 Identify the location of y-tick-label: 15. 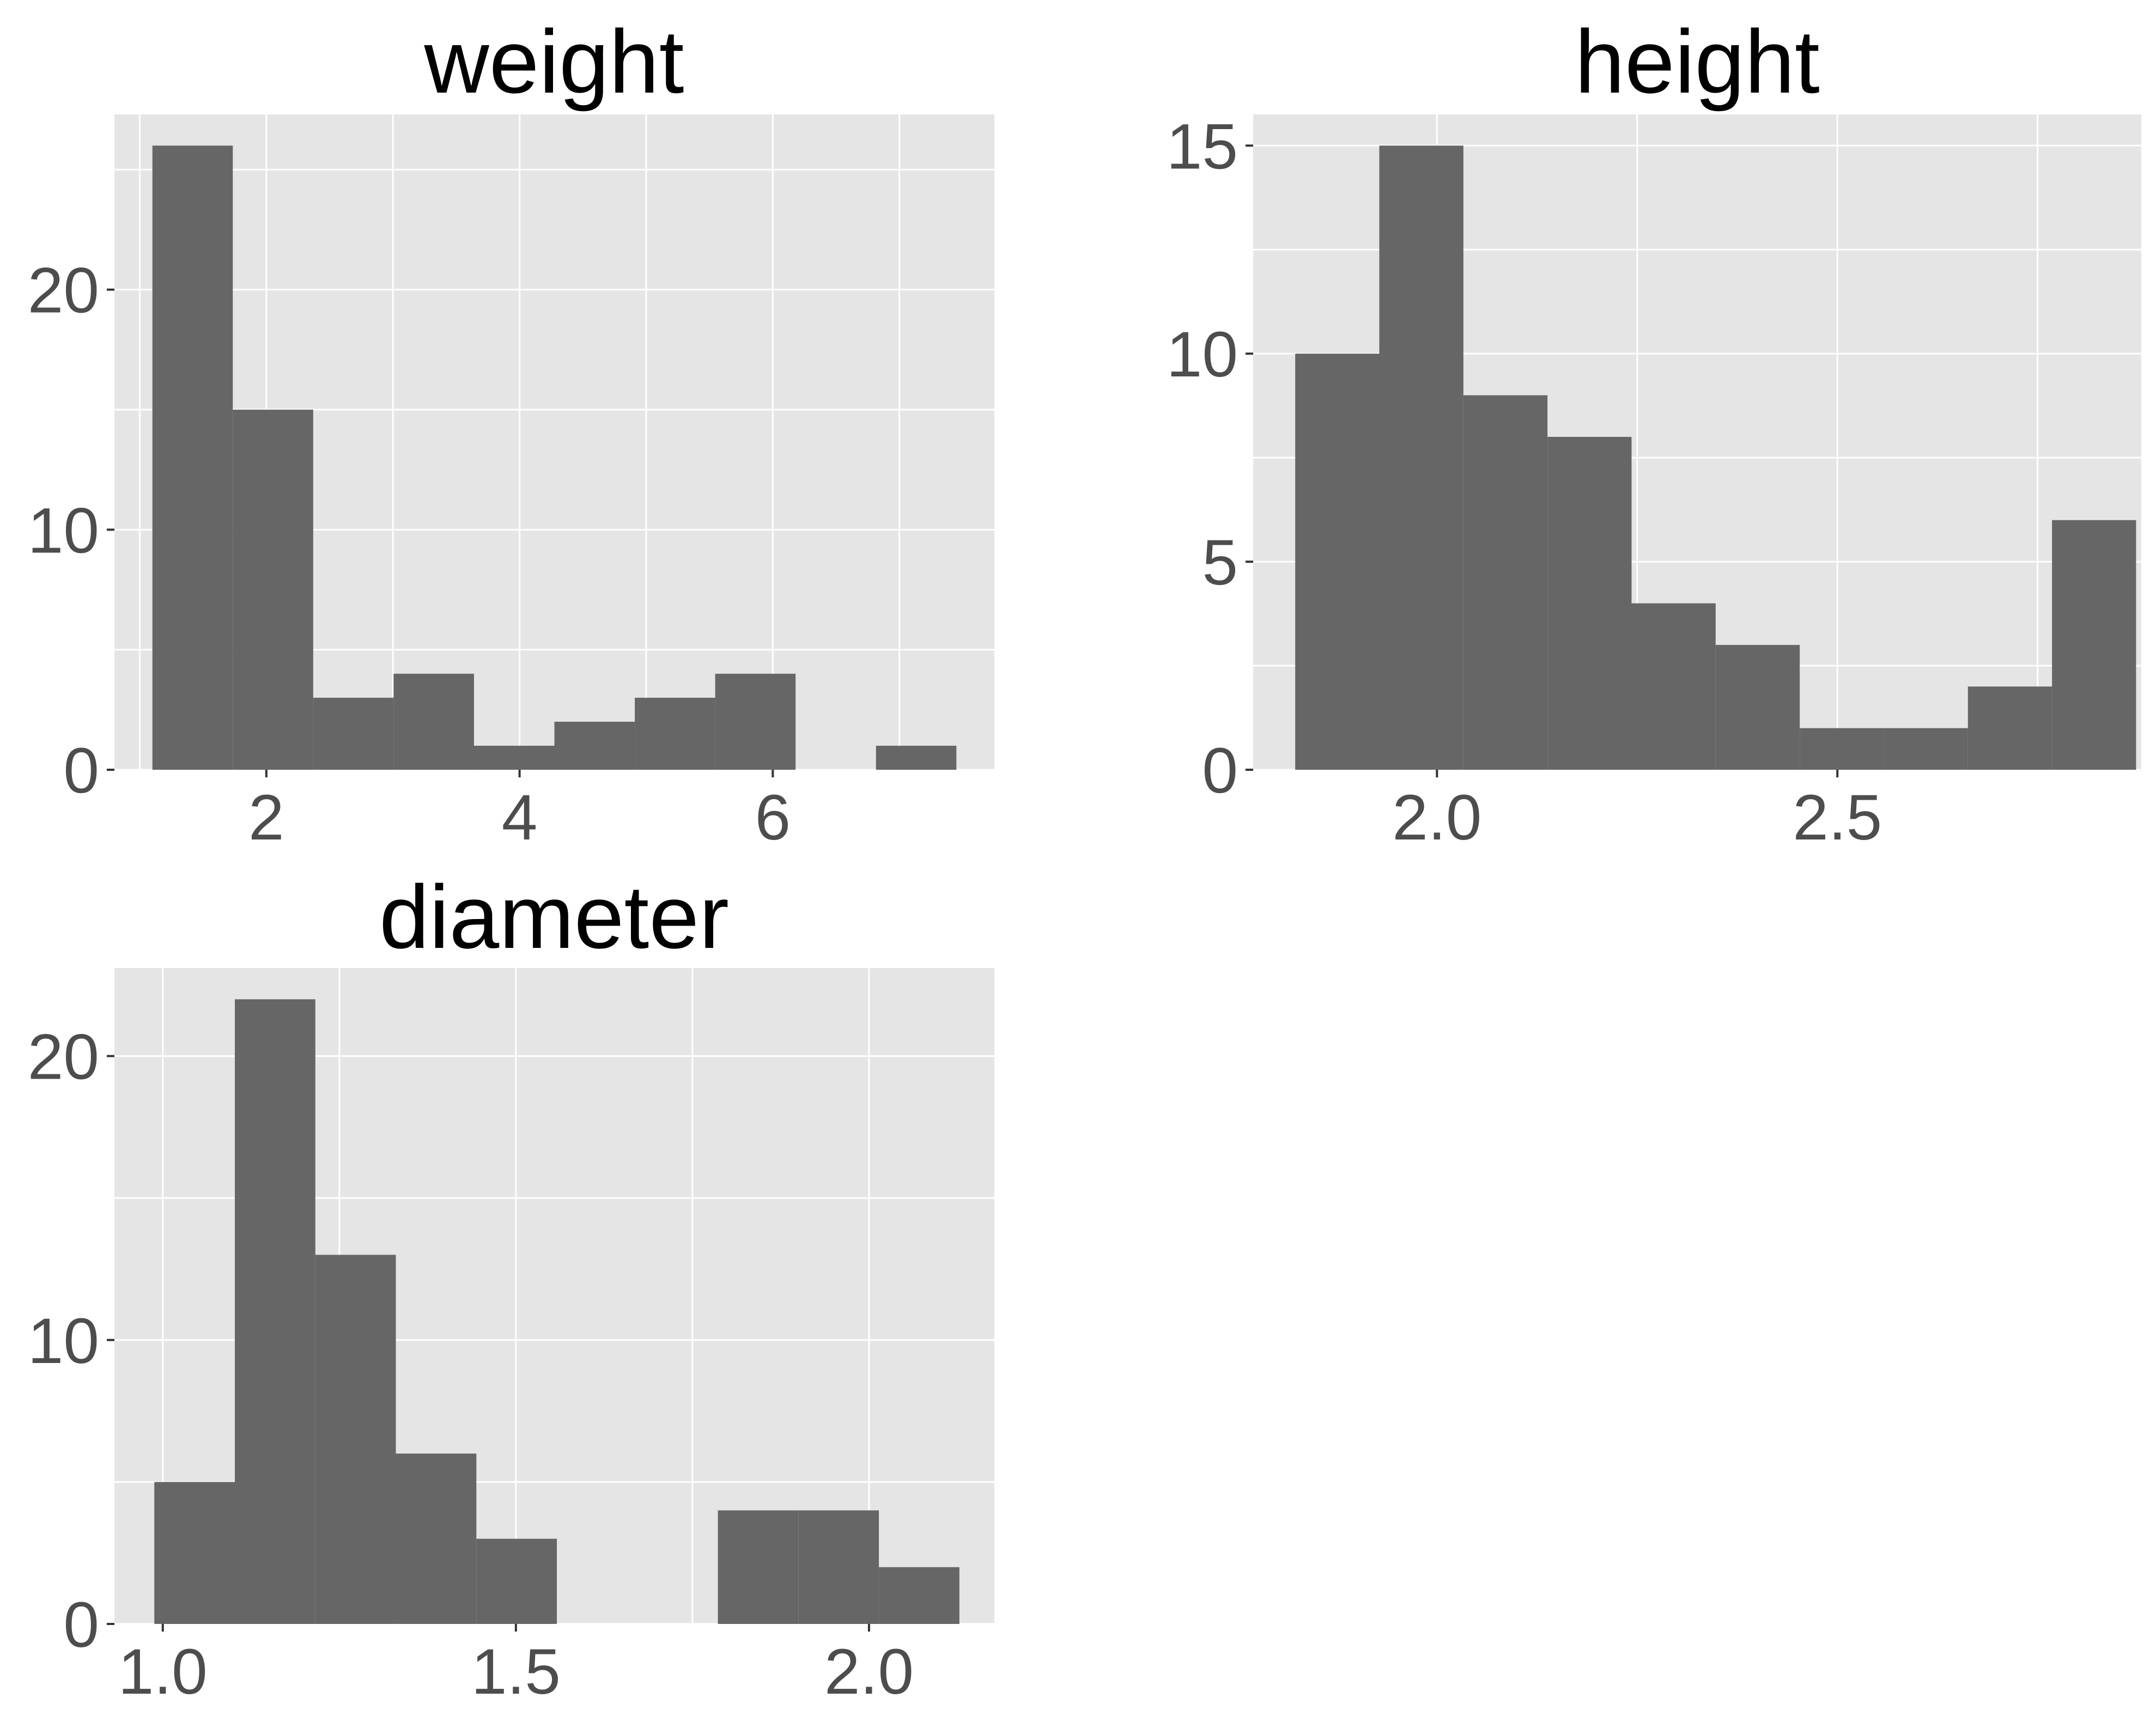
(1203, 146).